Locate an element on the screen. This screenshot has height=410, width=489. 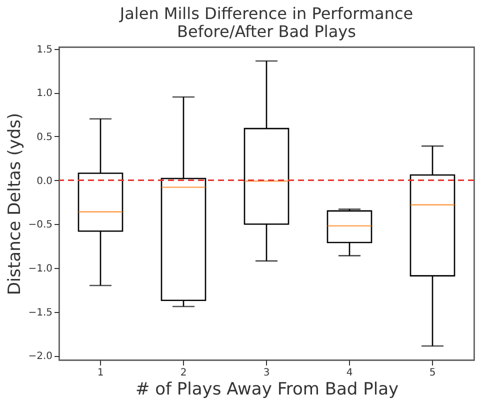
text: Jalen Mills Difference in Performance is located at coordinates (267, 13).